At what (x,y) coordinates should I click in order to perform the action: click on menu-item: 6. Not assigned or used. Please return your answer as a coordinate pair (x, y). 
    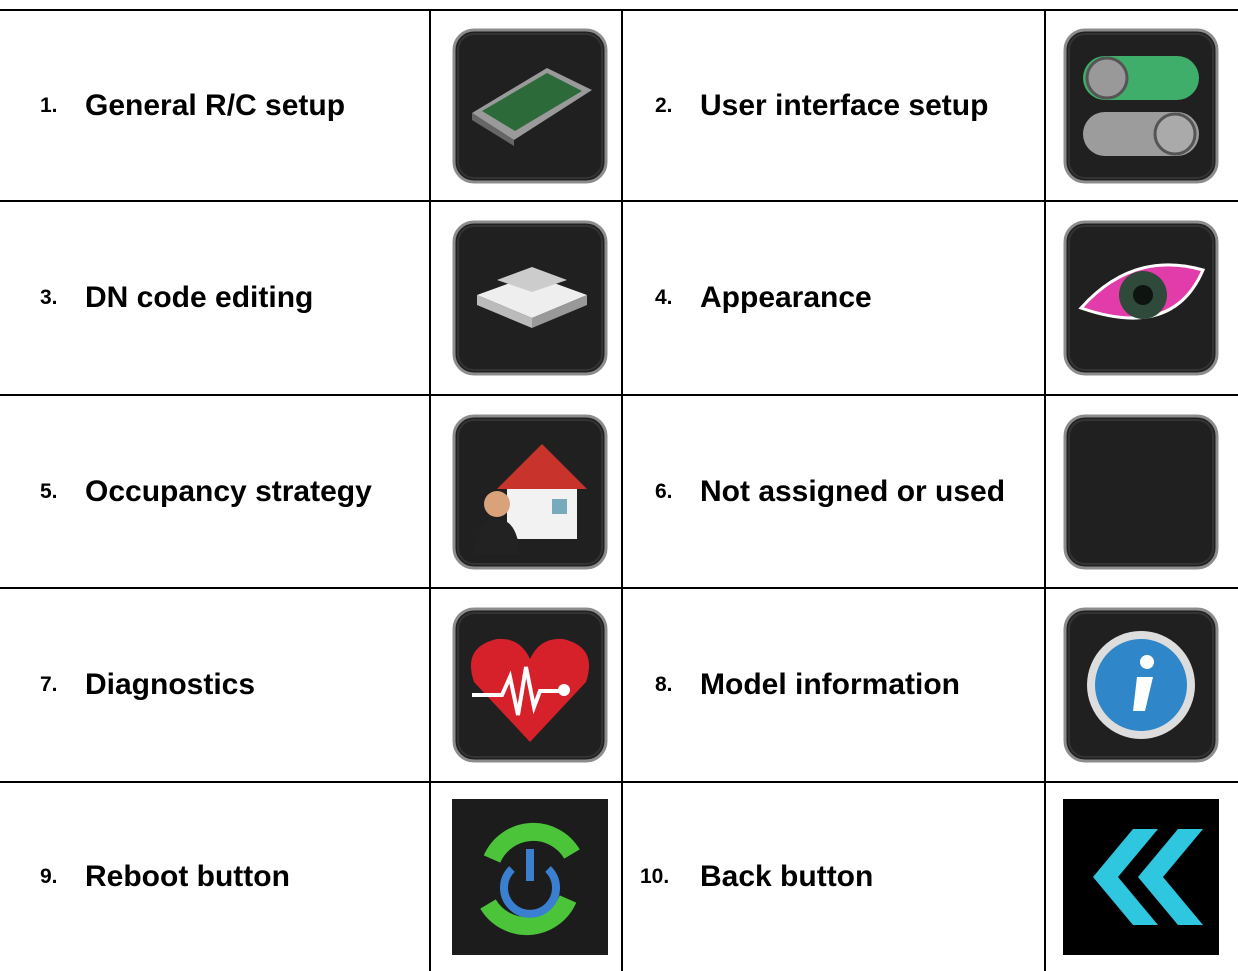
    Looking at the image, I should click on (830, 492).